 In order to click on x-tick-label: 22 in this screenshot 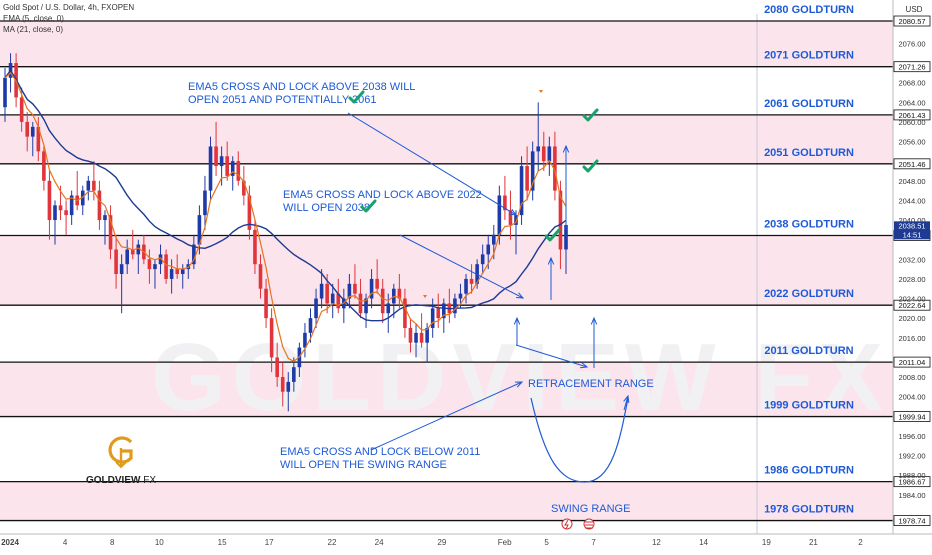, I will do `click(332, 542)`.